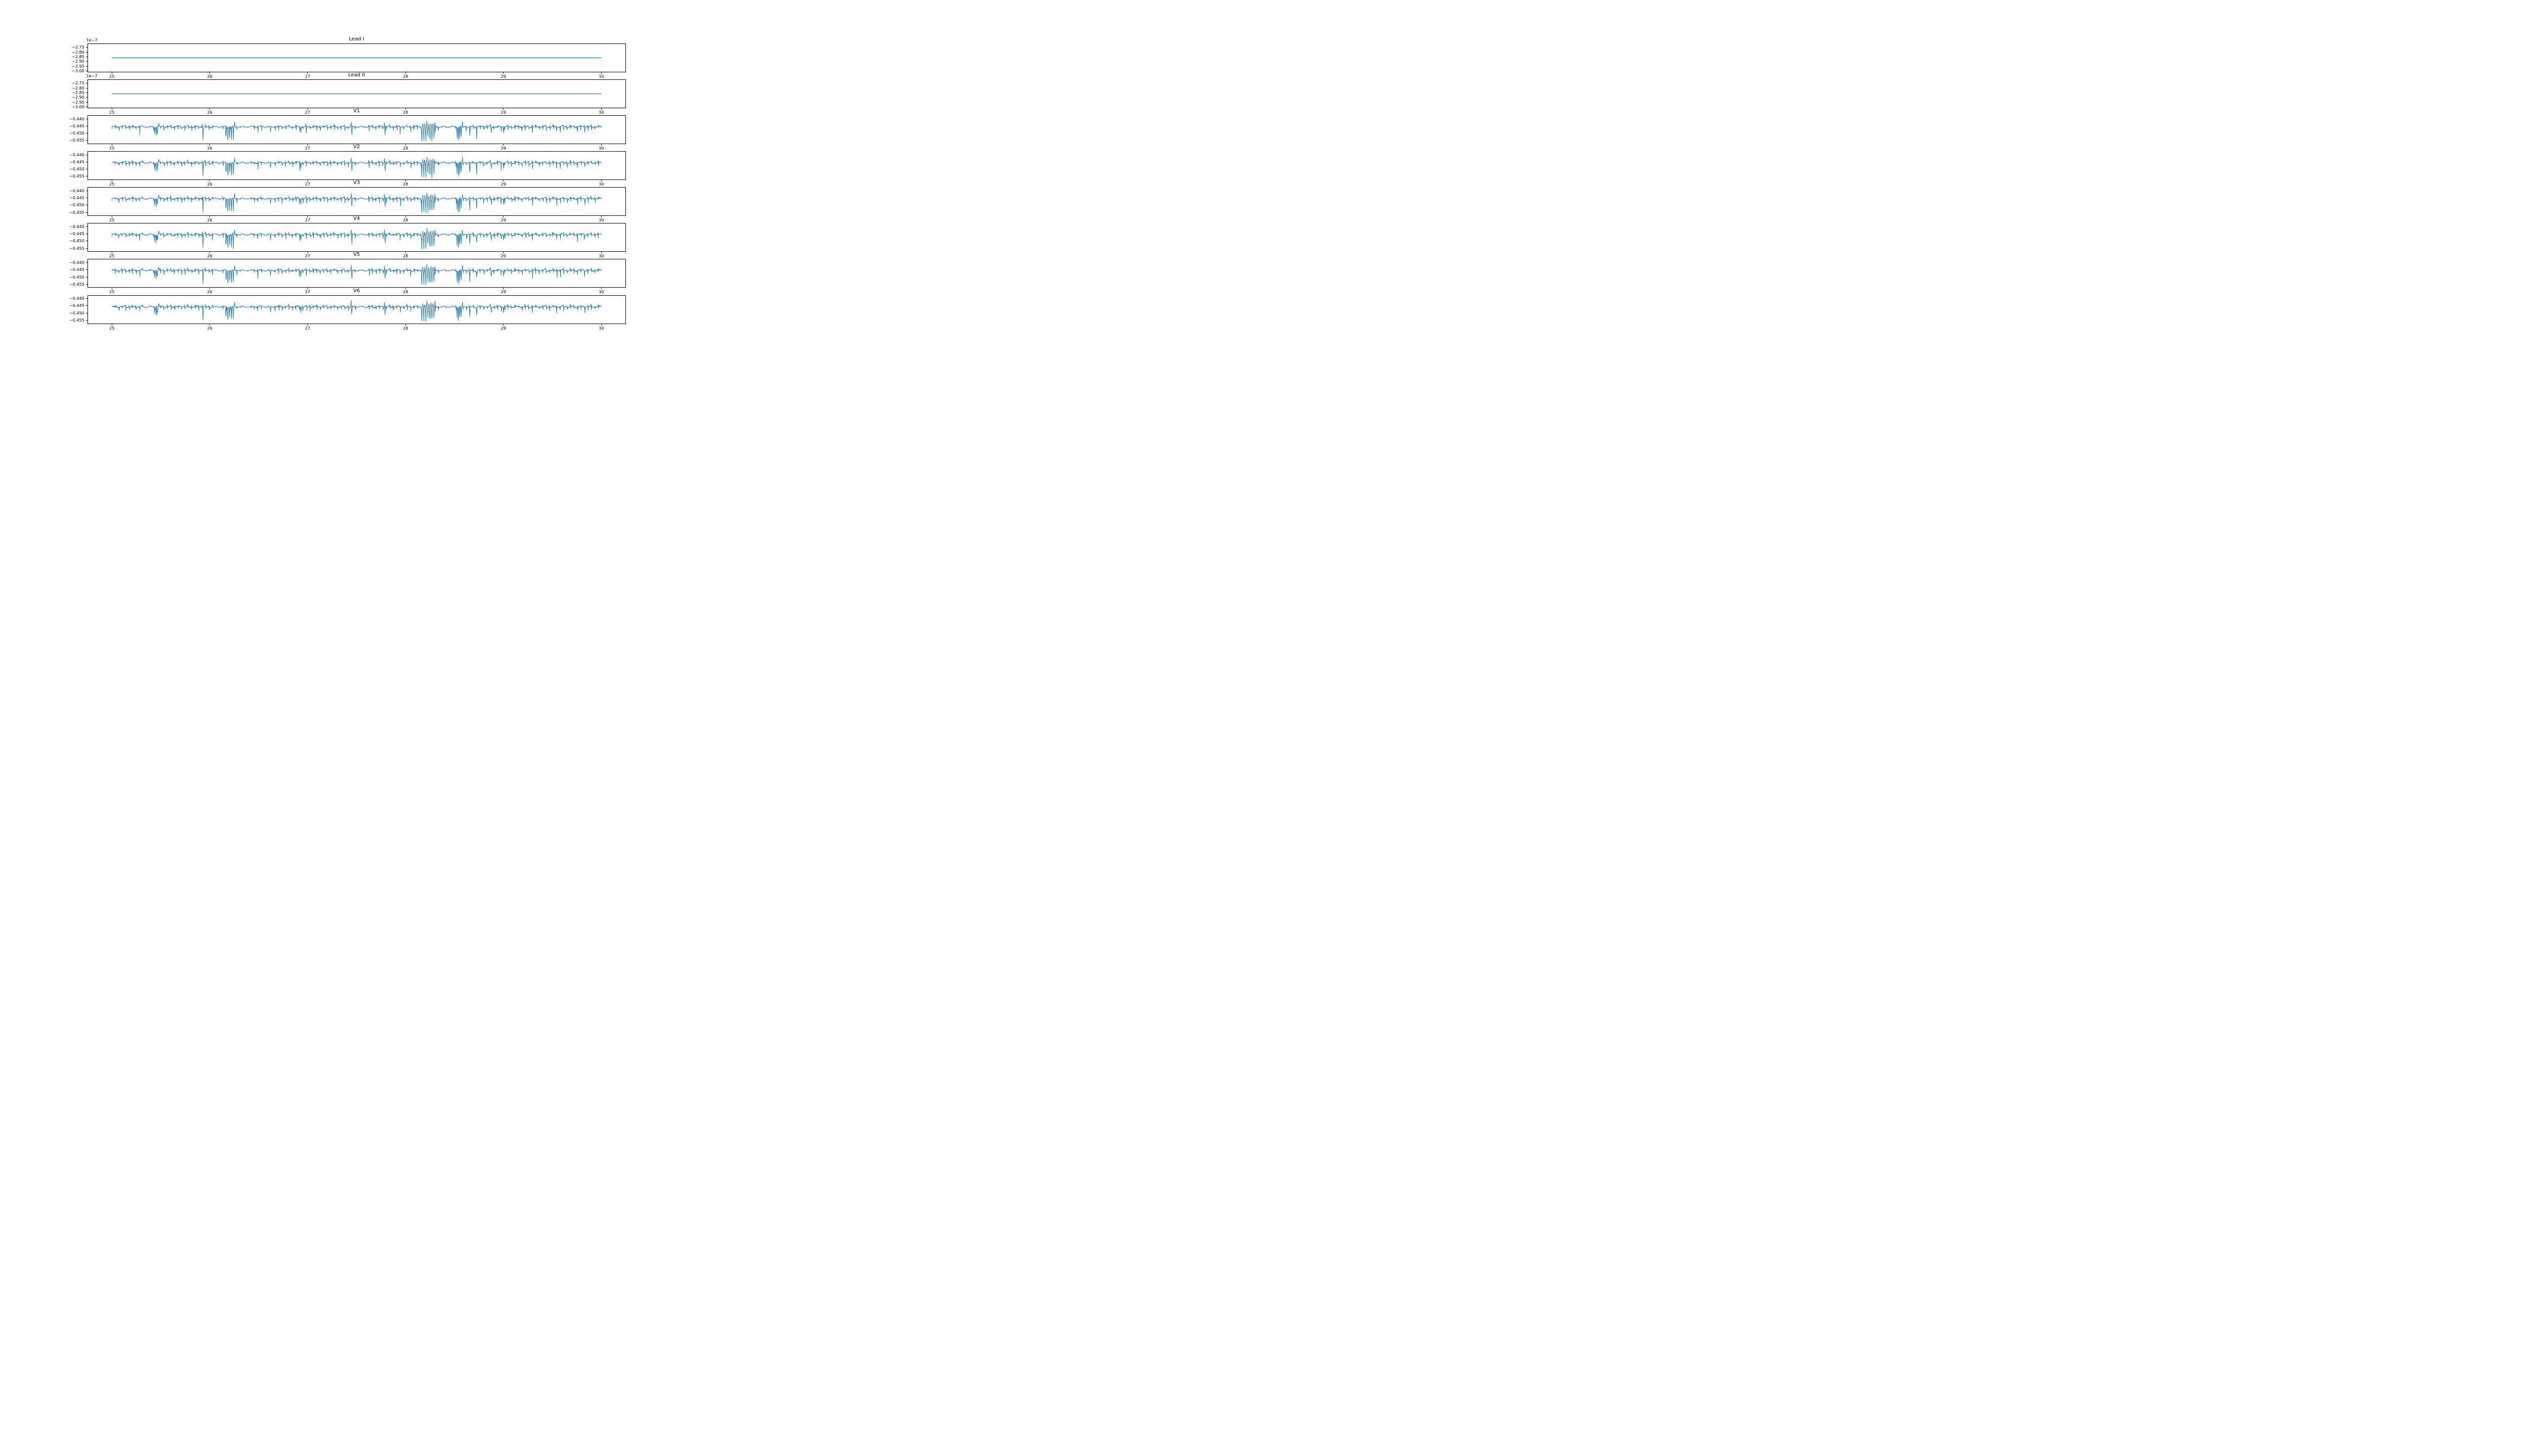  What do you see at coordinates (78, 87) in the screenshot?
I see `y-tick-label: −2.80` at bounding box center [78, 87].